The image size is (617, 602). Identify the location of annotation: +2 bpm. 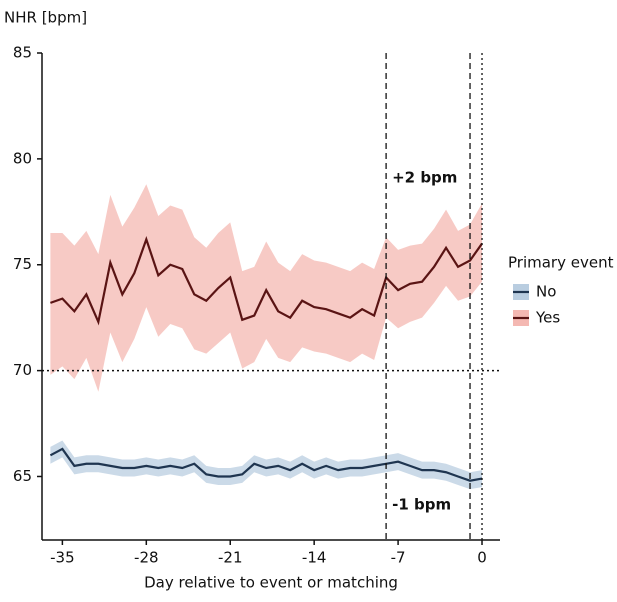
(424, 178).